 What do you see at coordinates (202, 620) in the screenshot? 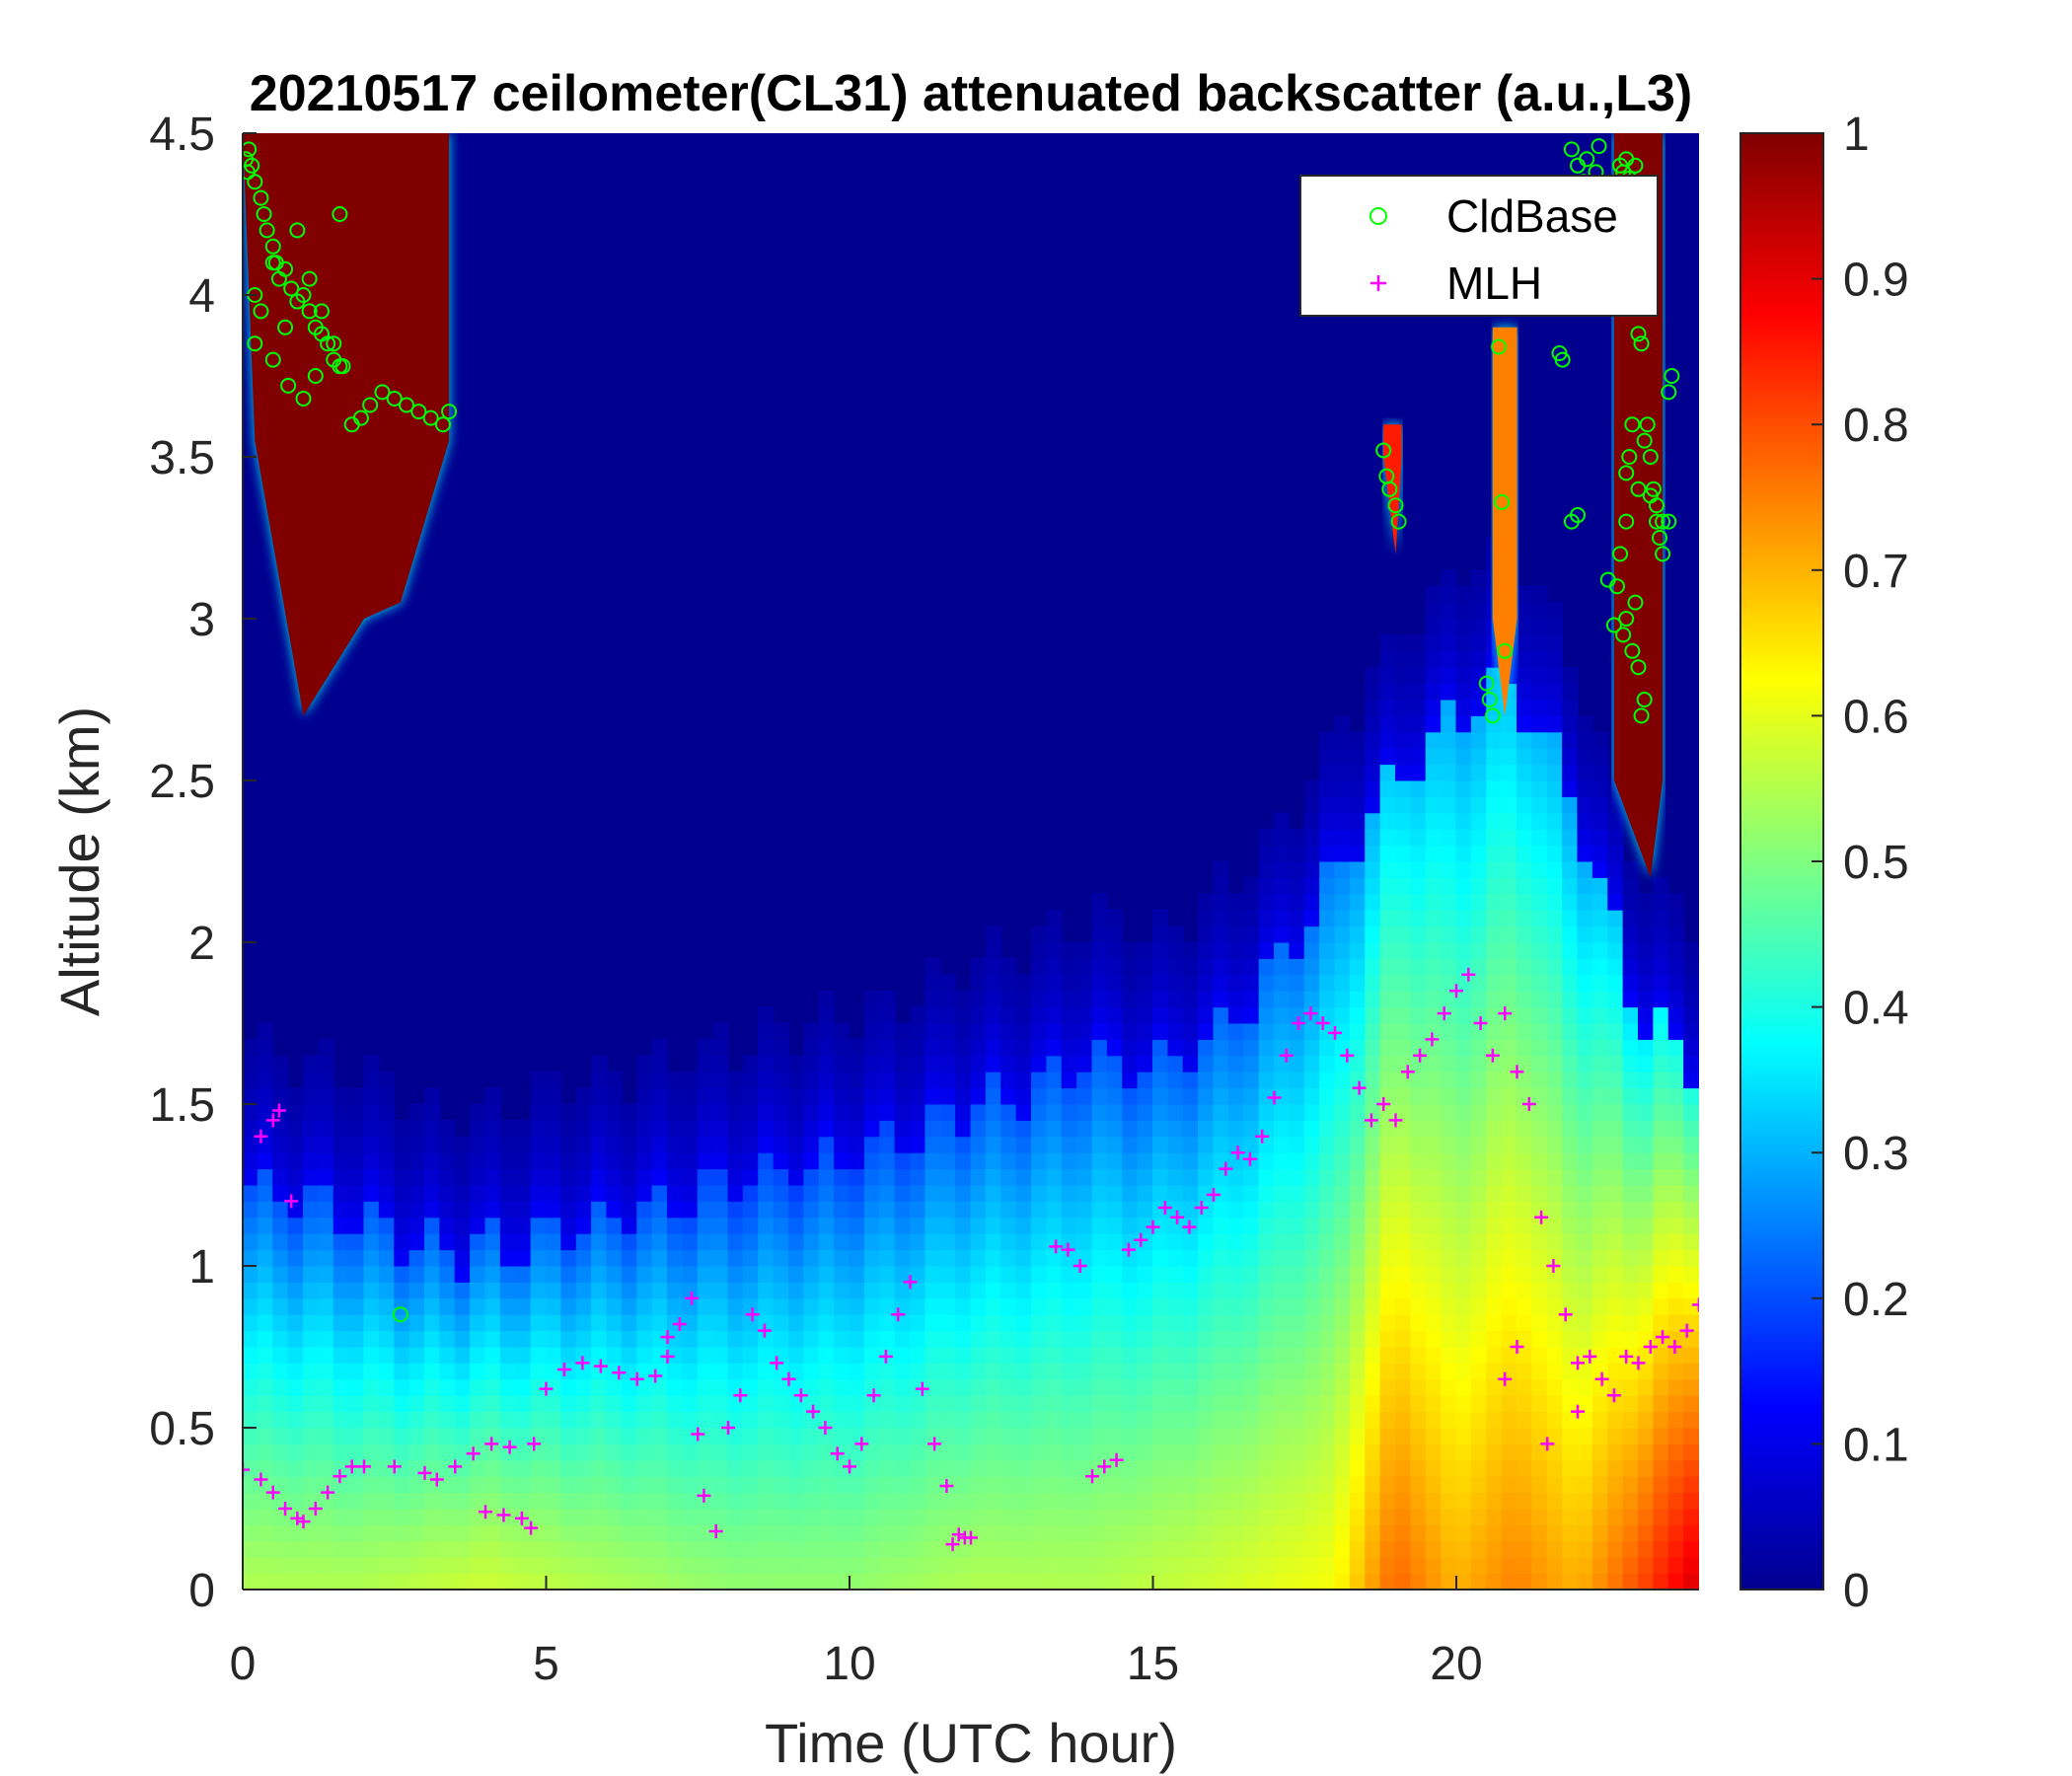
I see `y-tick-label: 3` at bounding box center [202, 620].